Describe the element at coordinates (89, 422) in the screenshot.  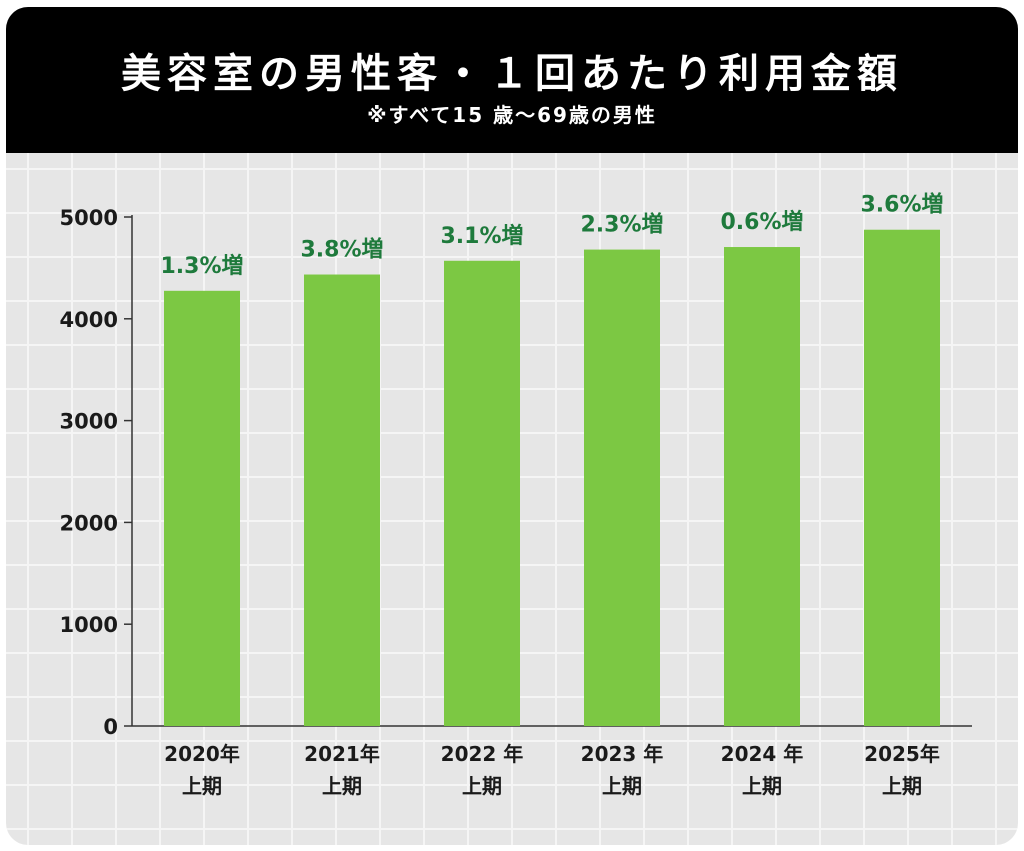
I see `y-tick-label: 3000` at that location.